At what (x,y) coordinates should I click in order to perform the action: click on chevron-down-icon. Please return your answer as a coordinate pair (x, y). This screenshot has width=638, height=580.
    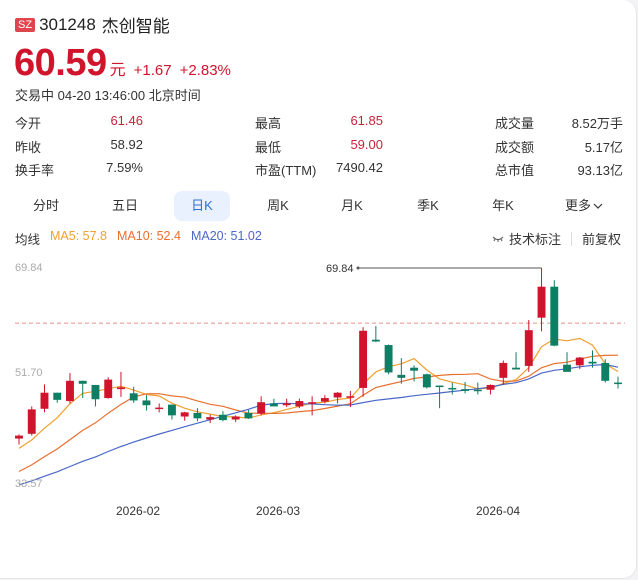
    Looking at the image, I should click on (598, 206).